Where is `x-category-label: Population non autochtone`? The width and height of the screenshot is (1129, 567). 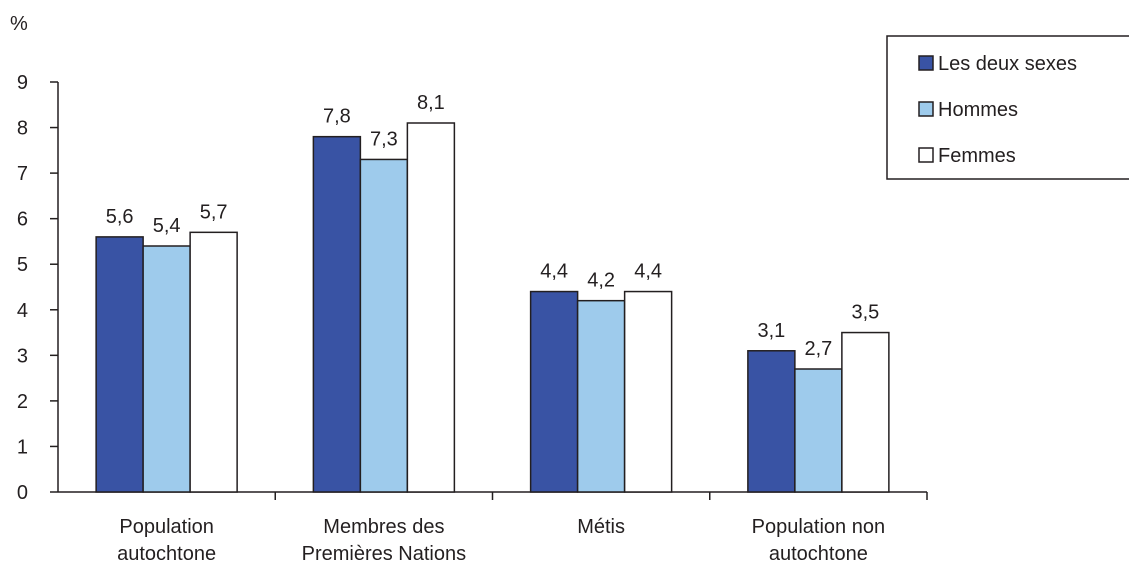 x-category-label: Population non autochtone is located at coordinates (818, 540).